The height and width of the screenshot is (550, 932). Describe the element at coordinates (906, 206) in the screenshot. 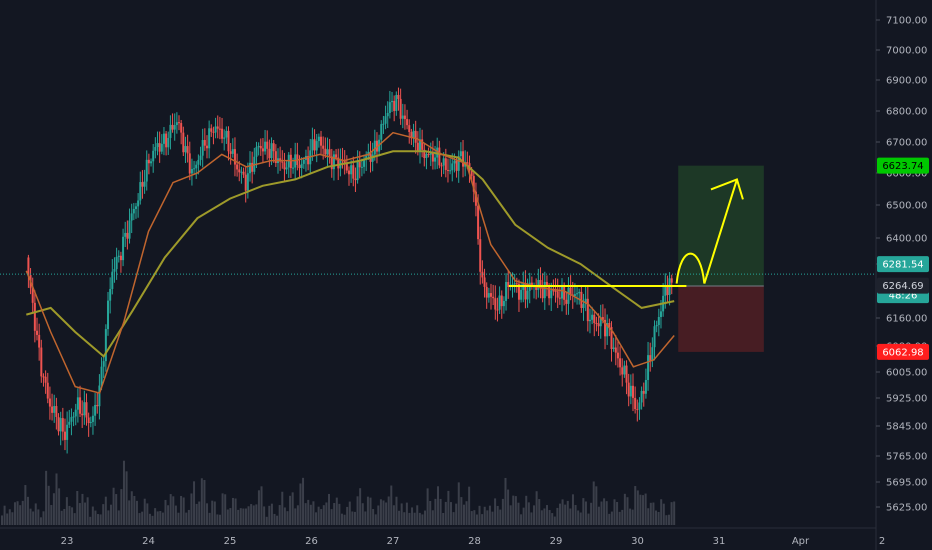

I see `y-tick-label: 6500.00` at that location.